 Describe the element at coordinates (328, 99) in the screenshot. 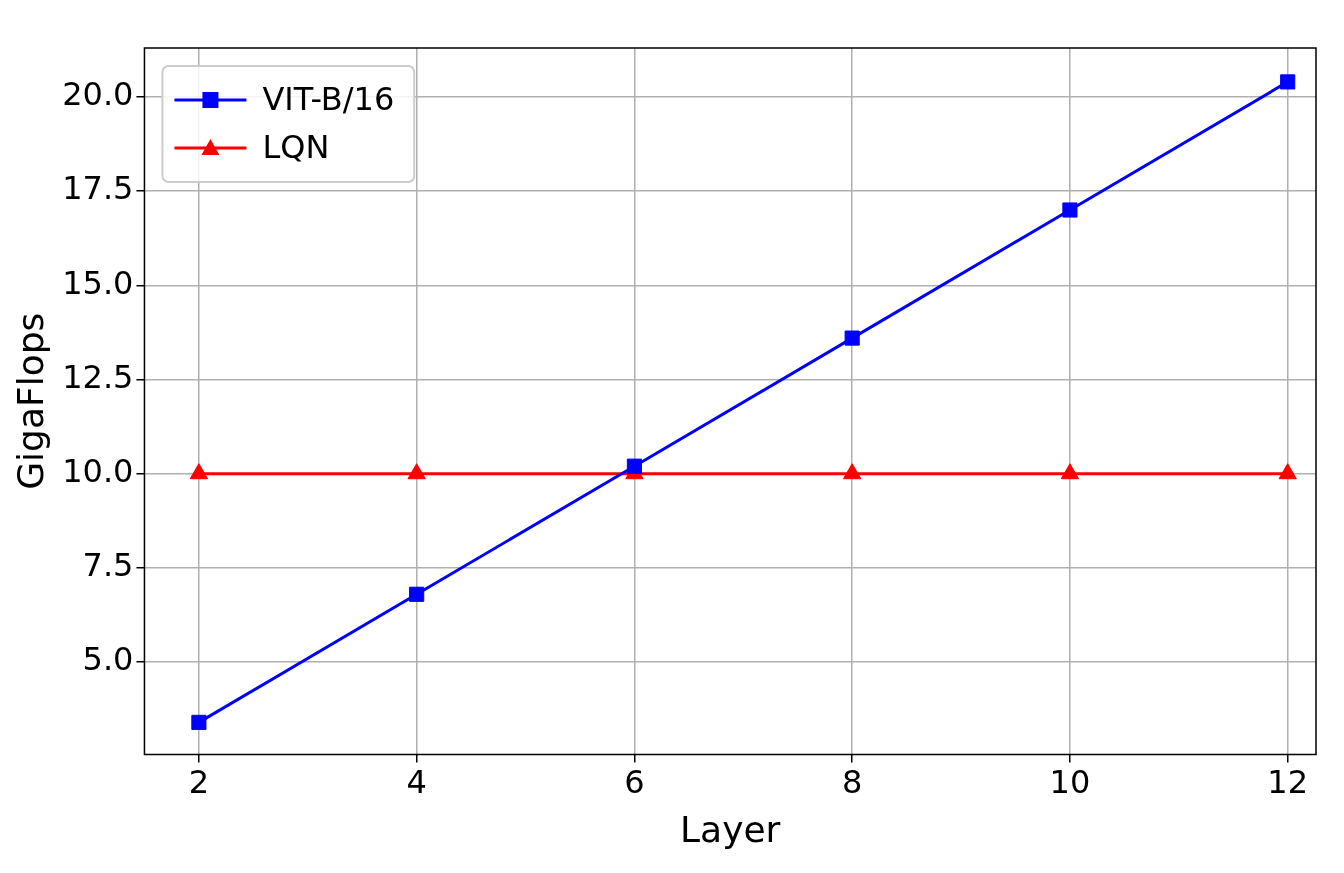

I see `legend-label: VIT-B/16` at that location.